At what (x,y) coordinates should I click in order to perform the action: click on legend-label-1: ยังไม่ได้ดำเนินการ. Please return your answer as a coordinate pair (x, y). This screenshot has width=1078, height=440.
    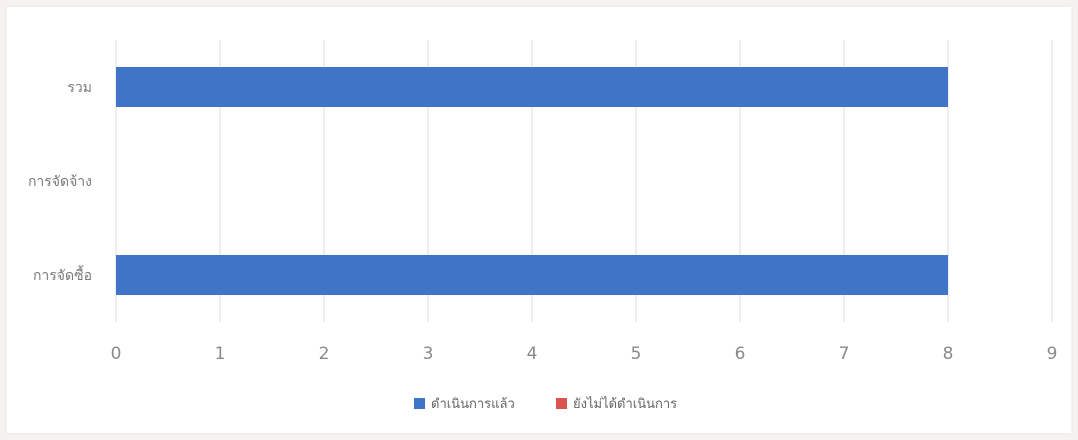
    Looking at the image, I should click on (625, 404).